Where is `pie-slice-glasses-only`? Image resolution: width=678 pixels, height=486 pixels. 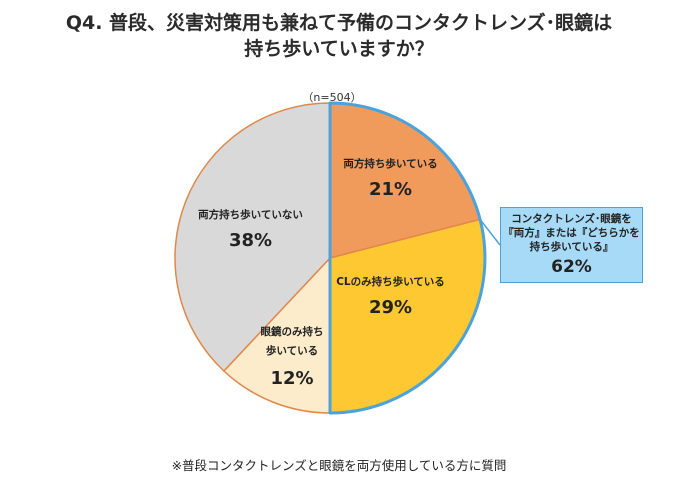
pie-slice-glasses-only is located at coordinates (276, 335).